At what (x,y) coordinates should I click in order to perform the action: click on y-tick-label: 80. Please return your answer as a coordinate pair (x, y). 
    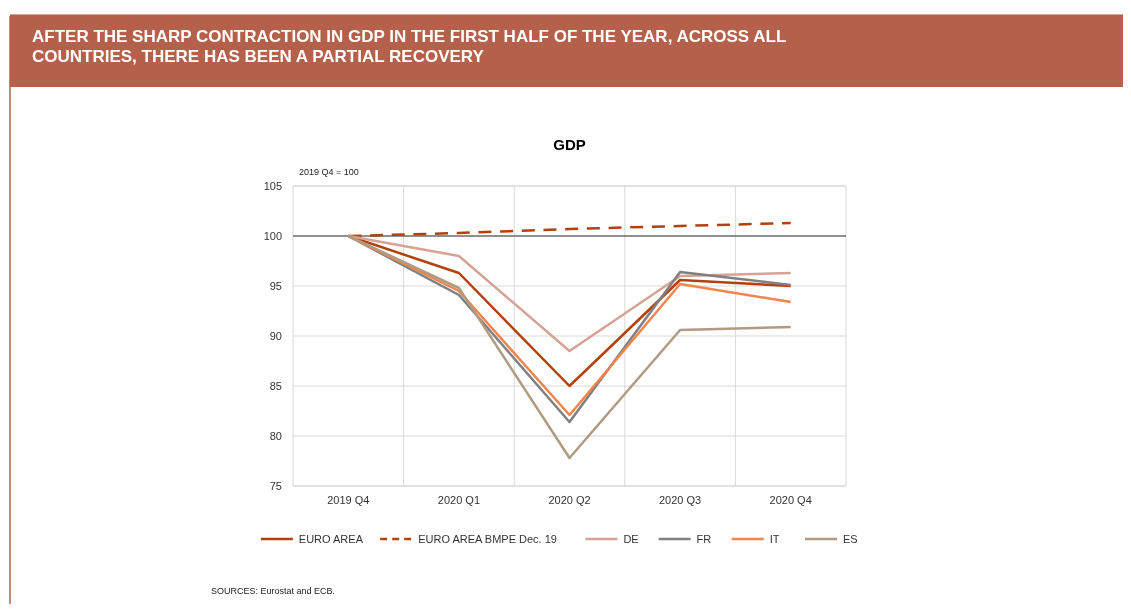
    Looking at the image, I should click on (275, 436).